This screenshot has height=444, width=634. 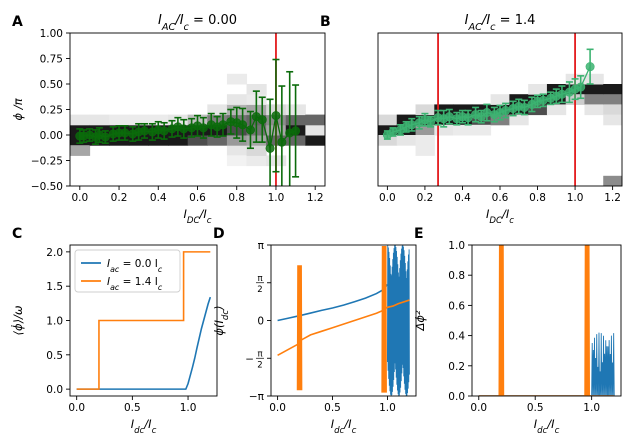 I want to click on axes-frame, so click(x=546, y=320).